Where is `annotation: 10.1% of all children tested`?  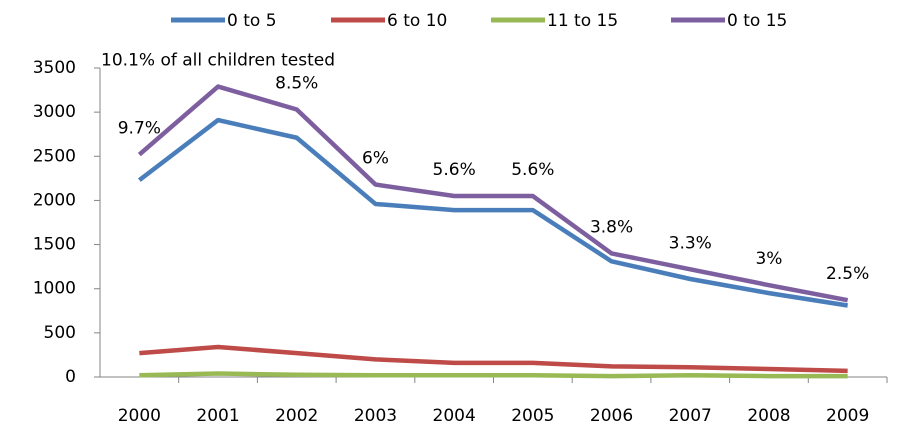
annotation: 10.1% of all children tested is located at coordinates (218, 61).